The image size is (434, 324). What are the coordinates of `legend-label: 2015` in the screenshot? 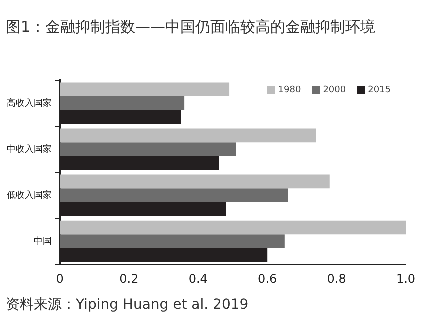 It's located at (379, 91).